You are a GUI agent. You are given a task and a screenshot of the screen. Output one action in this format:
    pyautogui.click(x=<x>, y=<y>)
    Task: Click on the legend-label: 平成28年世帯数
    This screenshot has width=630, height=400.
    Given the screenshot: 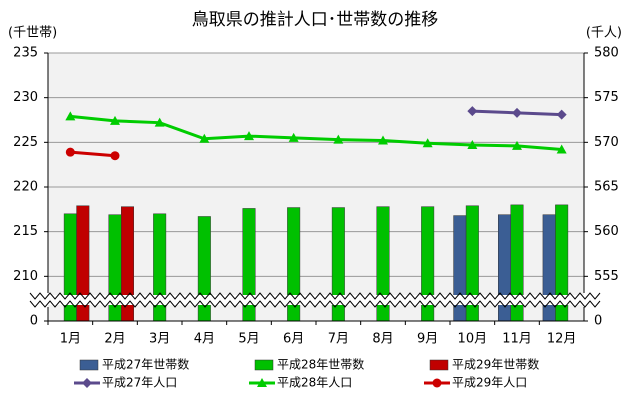 What is the action you would take?
    pyautogui.click(x=320, y=364)
    